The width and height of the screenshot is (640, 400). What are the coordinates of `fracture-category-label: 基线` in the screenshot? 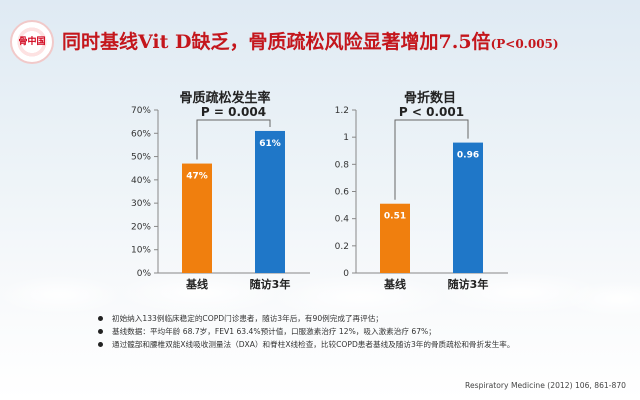 It's located at (394, 284).